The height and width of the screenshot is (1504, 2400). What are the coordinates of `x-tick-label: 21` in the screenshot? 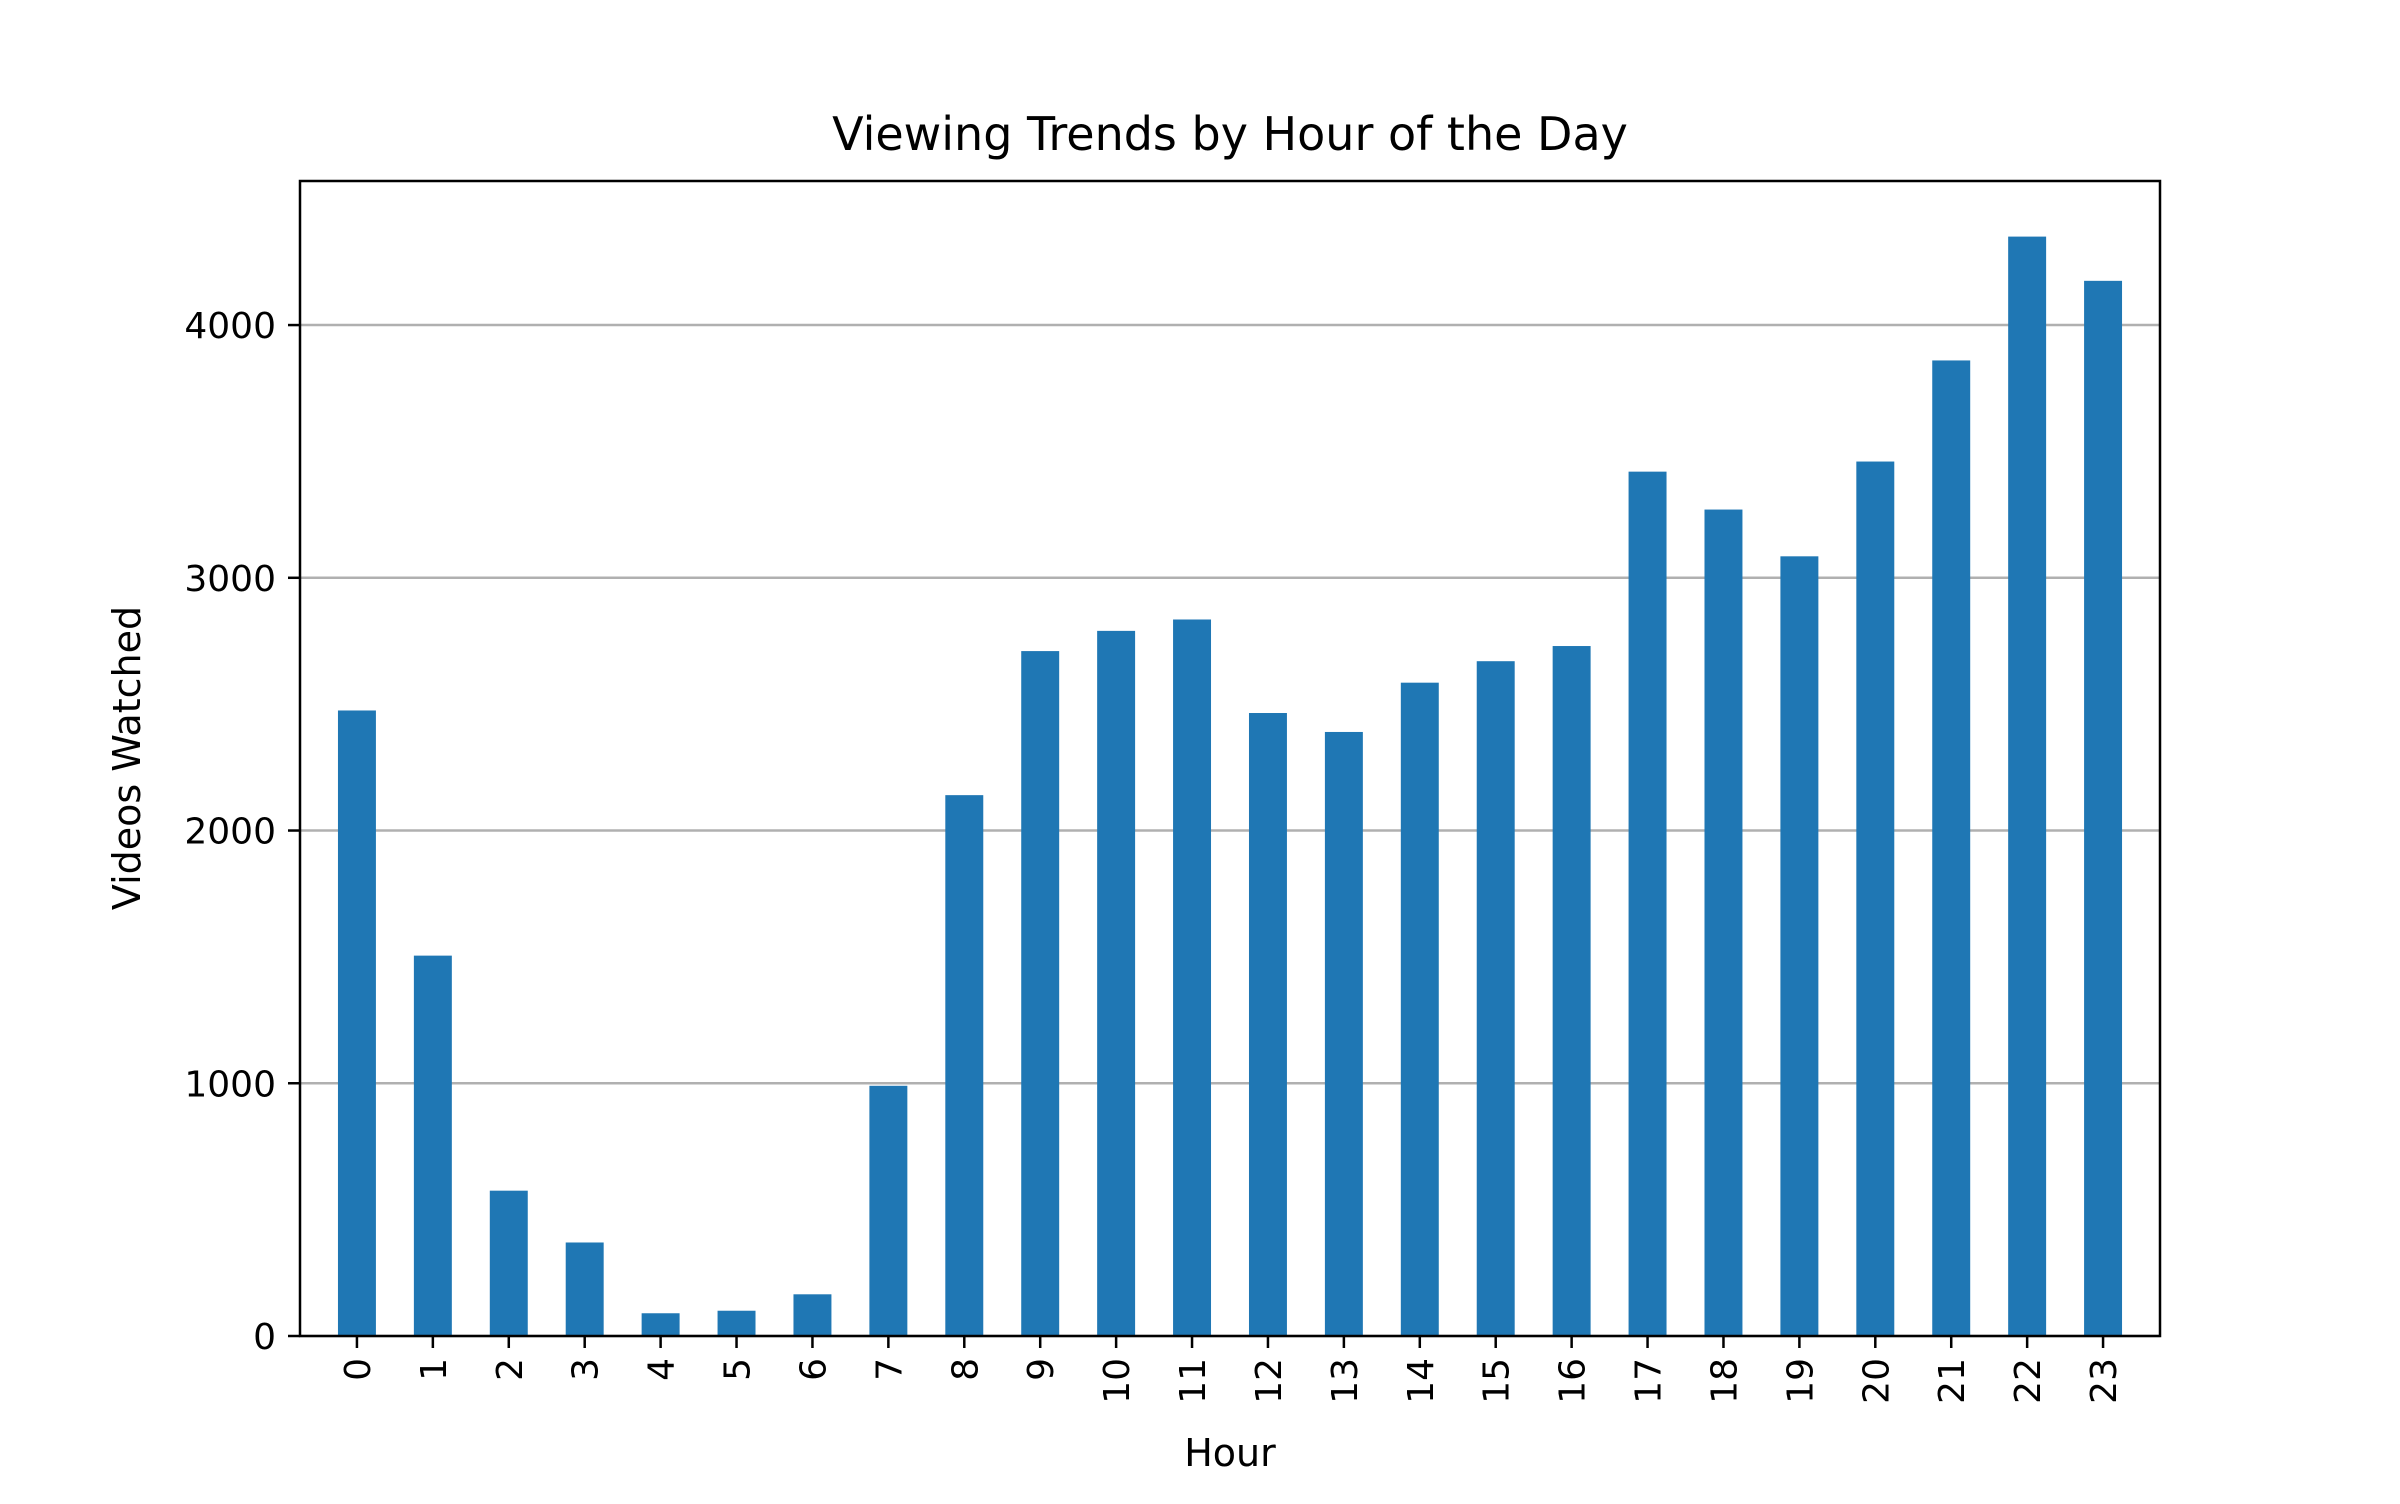 It's located at (1952, 1381).